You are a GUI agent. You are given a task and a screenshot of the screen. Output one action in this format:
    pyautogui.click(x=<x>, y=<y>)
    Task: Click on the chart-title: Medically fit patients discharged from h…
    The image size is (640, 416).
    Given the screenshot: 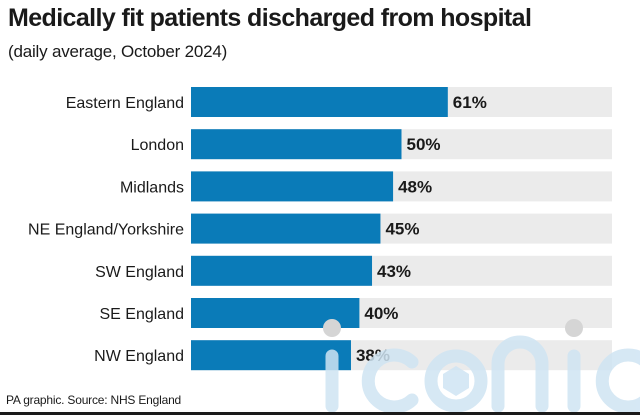 What is the action you would take?
    pyautogui.click(x=270, y=18)
    